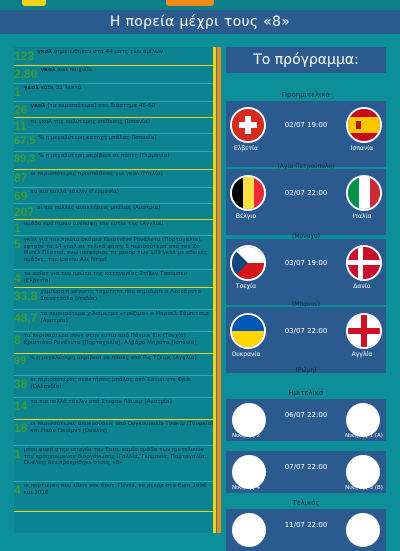 This screenshot has height=551, width=400. I want to click on stat-number: 2,80, so click(26, 74).